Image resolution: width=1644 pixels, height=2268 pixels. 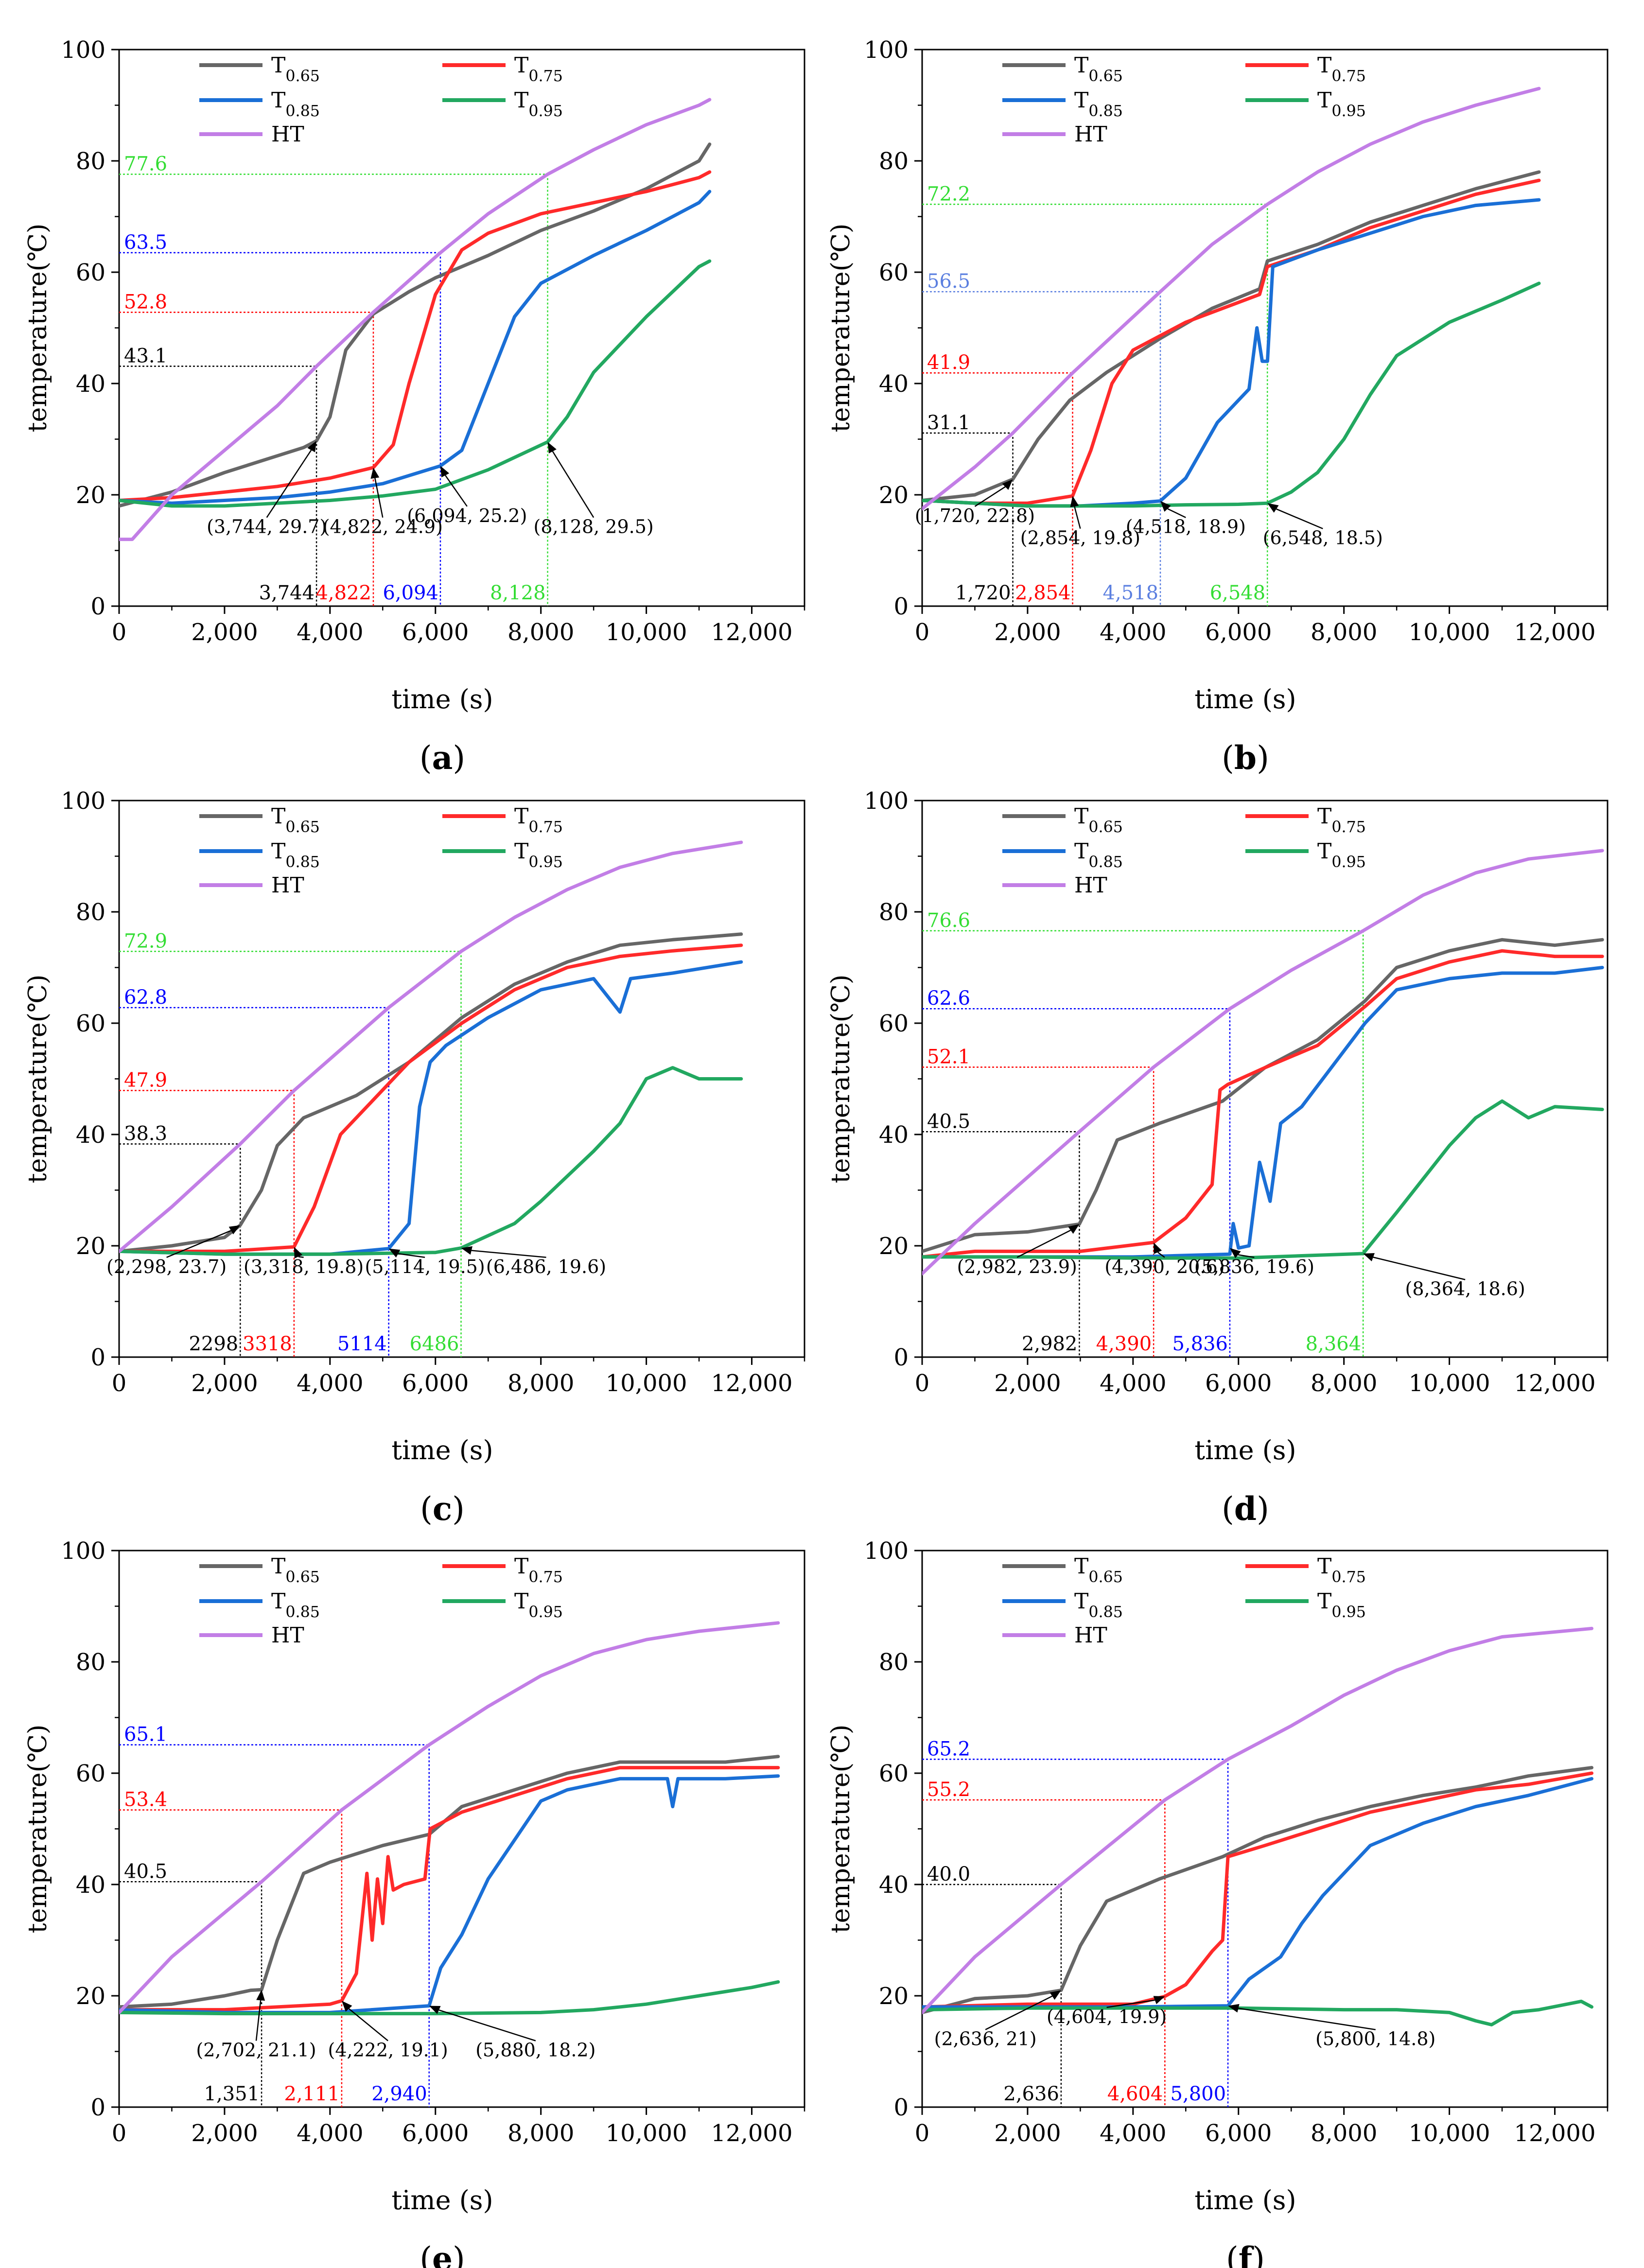 What do you see at coordinates (1186, 527) in the screenshot?
I see `annotation-label: (4,518, 18.9)` at bounding box center [1186, 527].